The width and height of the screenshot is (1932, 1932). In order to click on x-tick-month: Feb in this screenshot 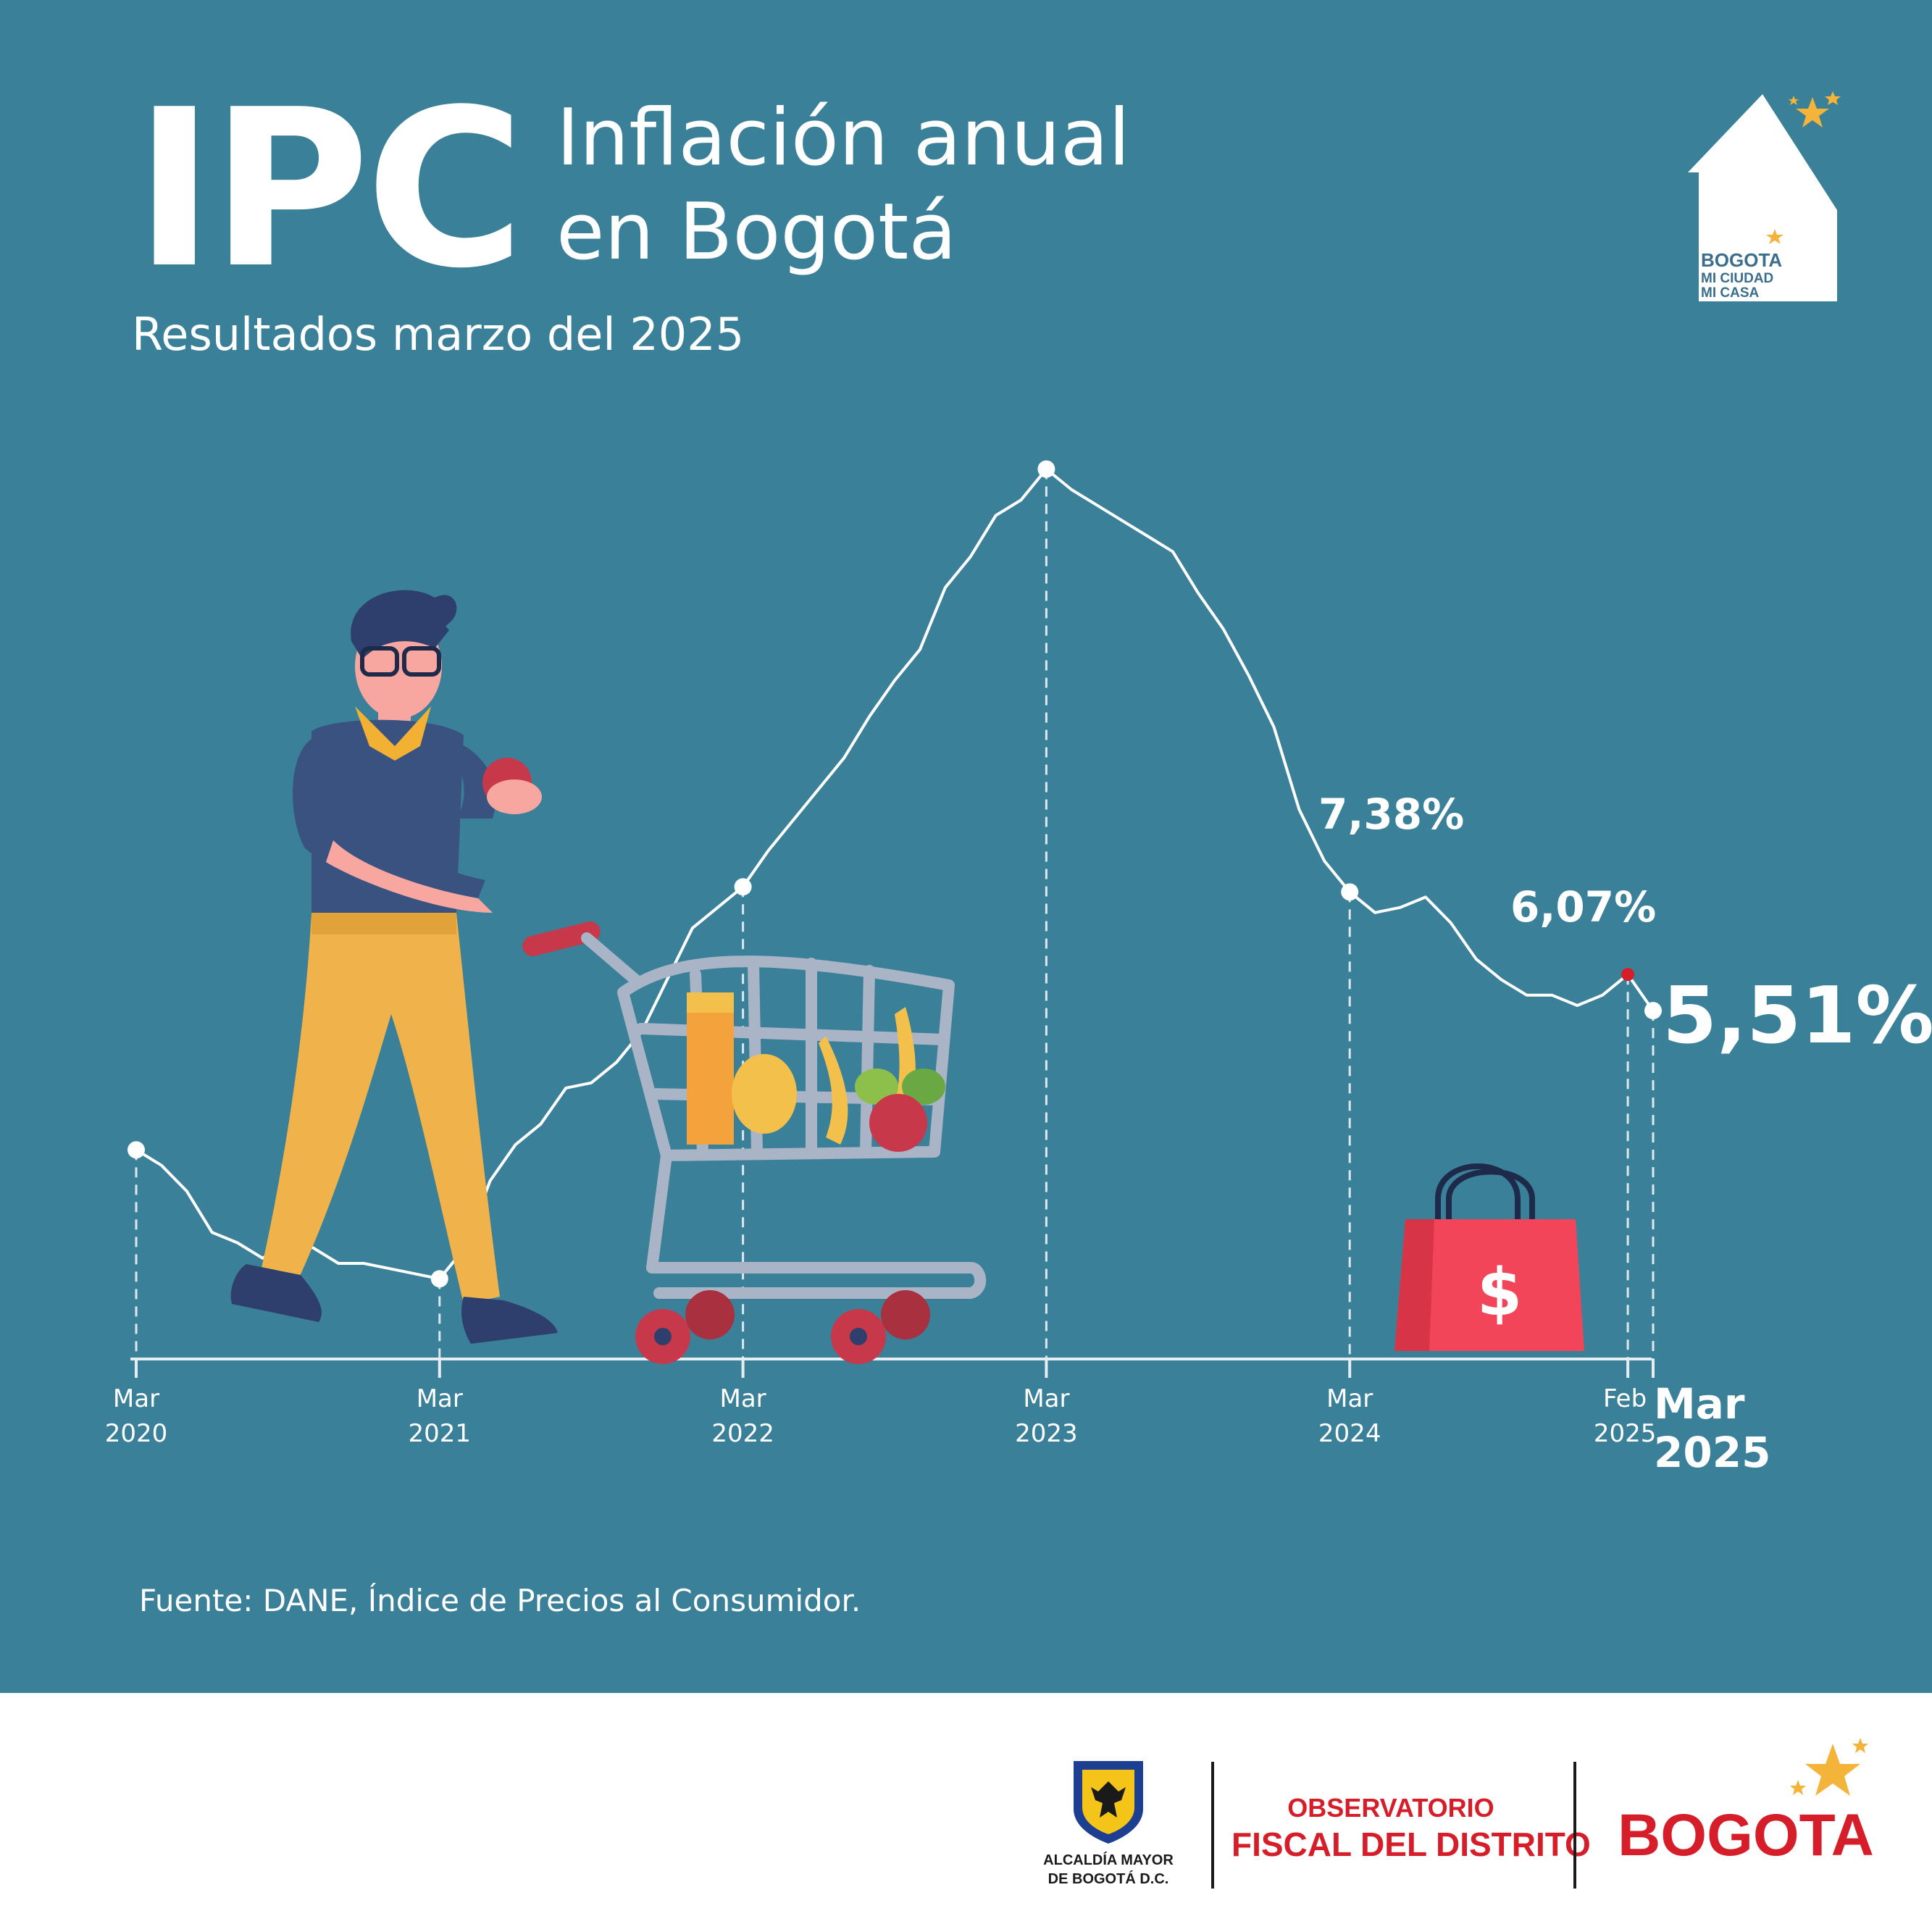, I will do `click(1624, 1398)`.